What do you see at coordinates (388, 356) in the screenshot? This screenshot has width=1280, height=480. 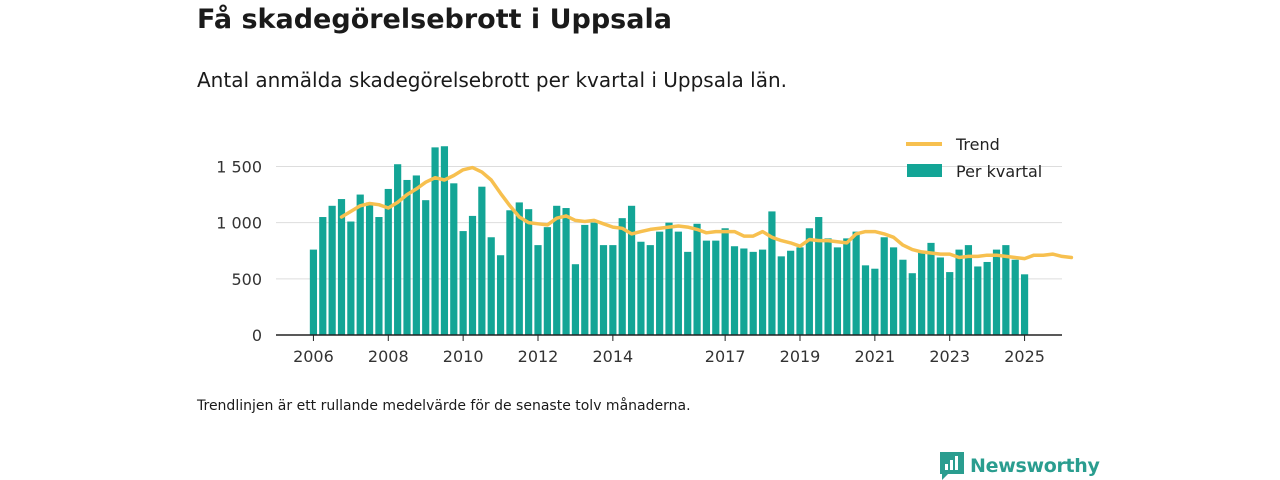 I see `x-tick-label: 2008` at bounding box center [388, 356].